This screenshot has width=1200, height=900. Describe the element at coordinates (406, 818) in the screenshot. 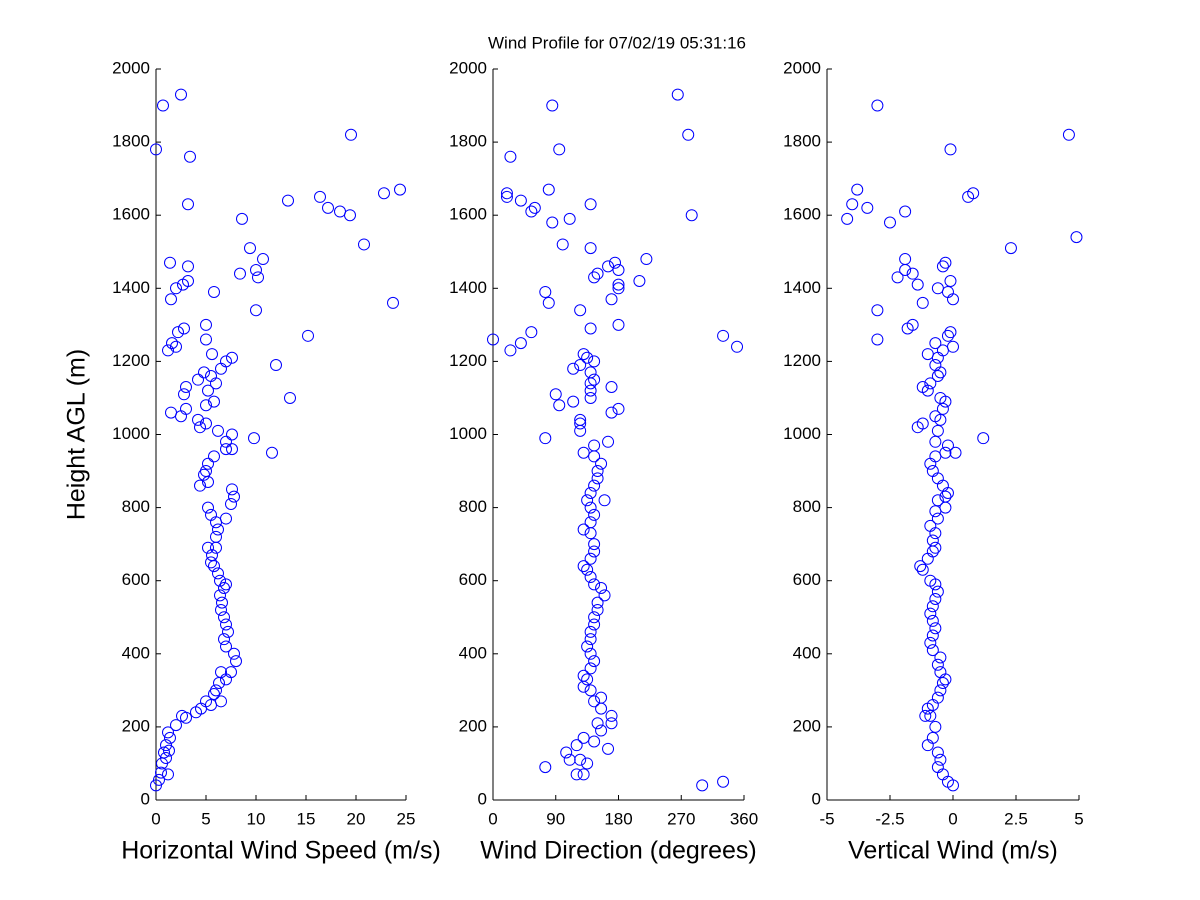

I see `x-tick-label: 25` at that location.